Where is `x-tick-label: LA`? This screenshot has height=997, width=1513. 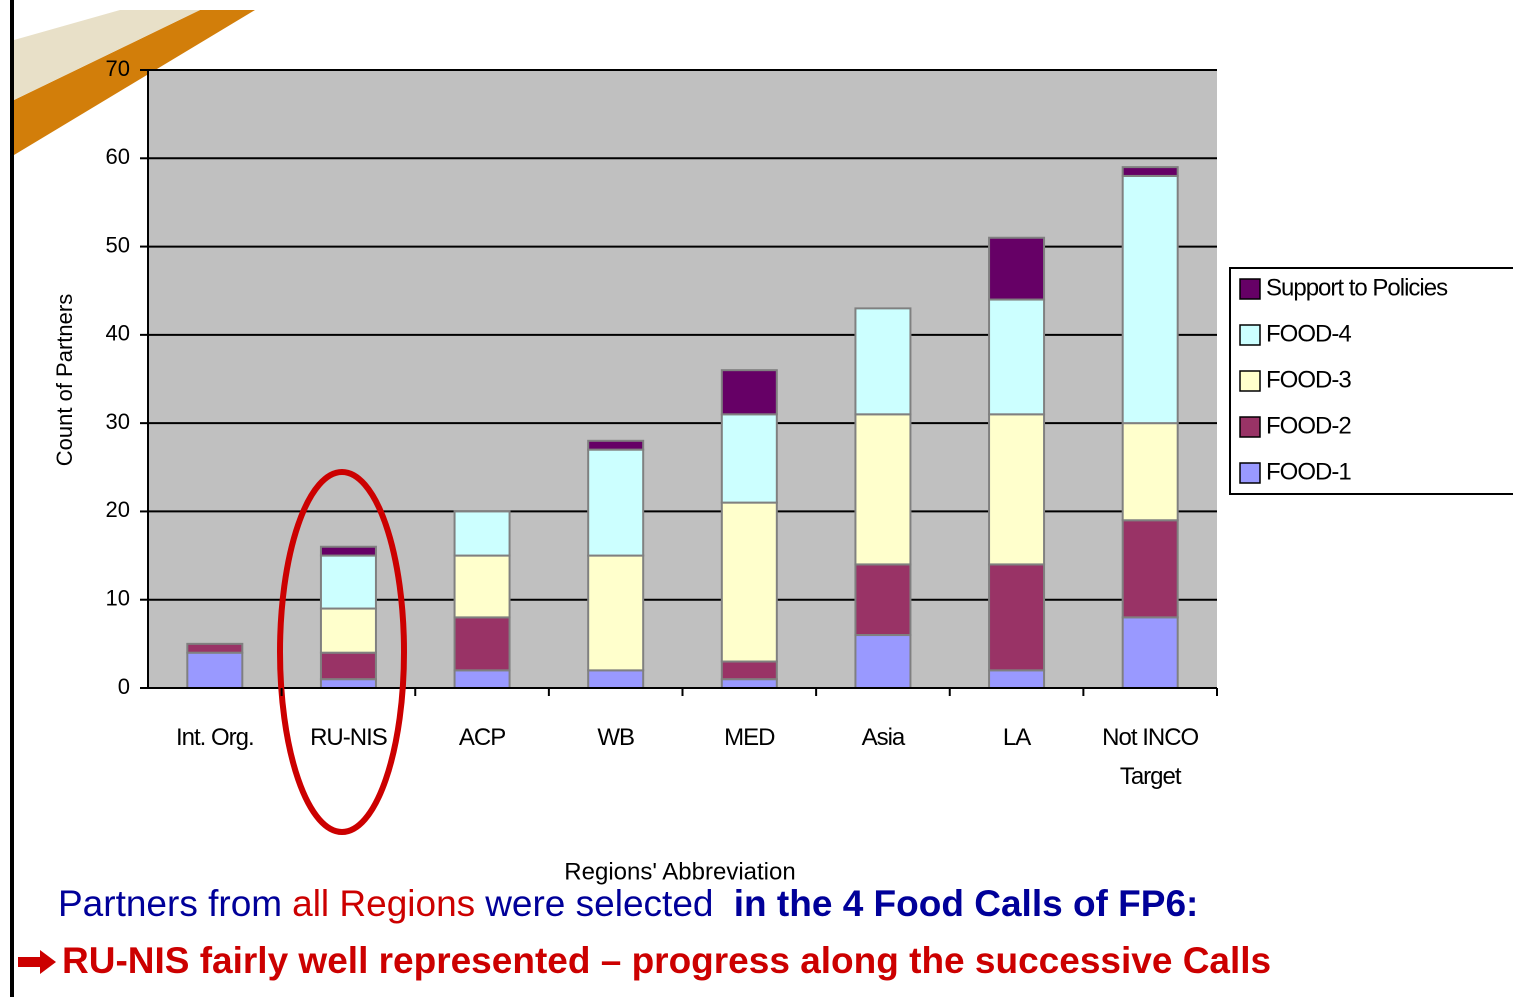 x-tick-label: LA is located at coordinates (1016, 737).